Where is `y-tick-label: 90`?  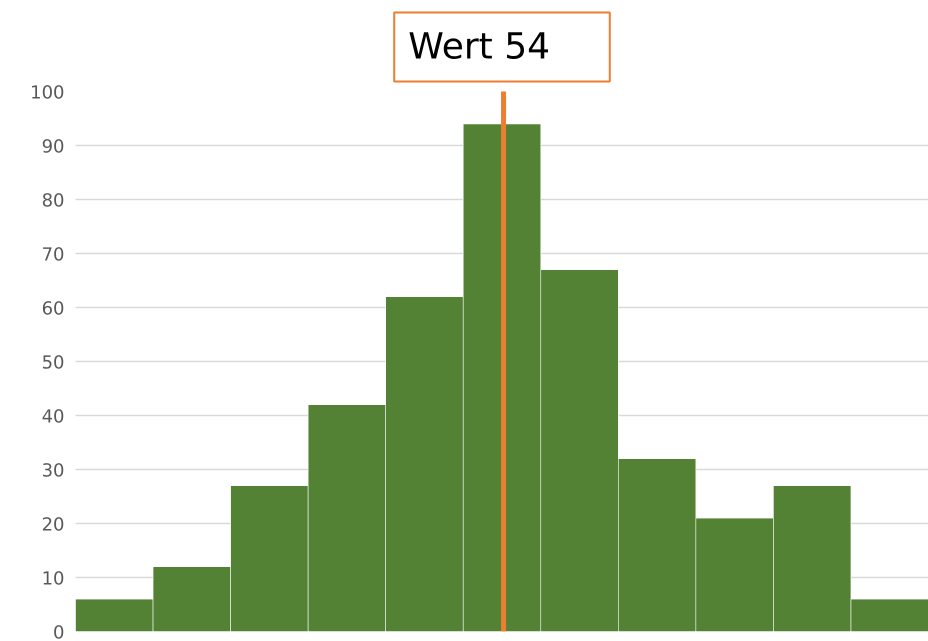 y-tick-label: 90 is located at coordinates (53, 147).